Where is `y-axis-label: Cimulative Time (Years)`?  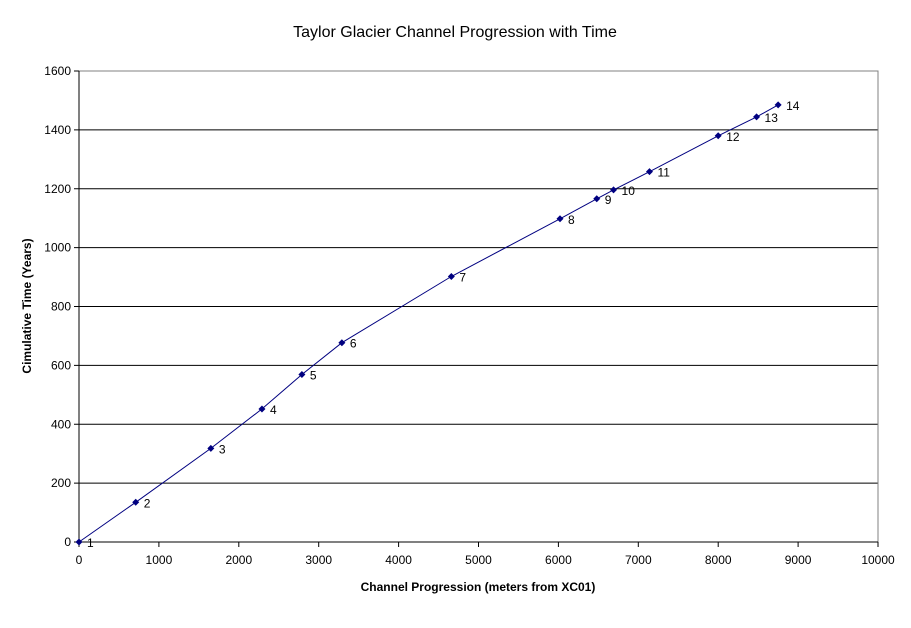 y-axis-label: Cimulative Time (Years) is located at coordinates (27, 305).